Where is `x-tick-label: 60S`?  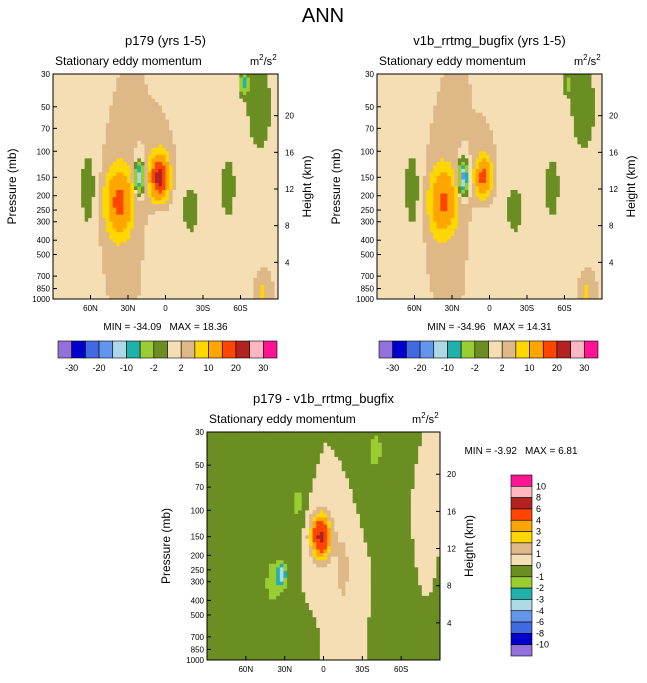 x-tick-label: 60S is located at coordinates (240, 308).